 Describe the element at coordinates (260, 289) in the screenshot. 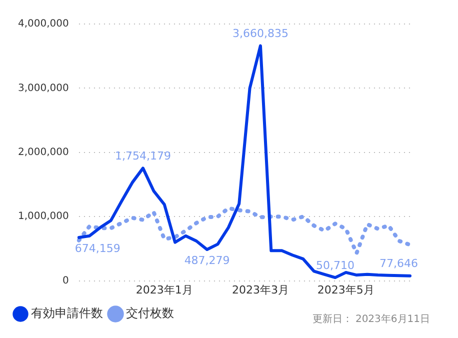

I see `x-tick-label: 2023年3月` at that location.